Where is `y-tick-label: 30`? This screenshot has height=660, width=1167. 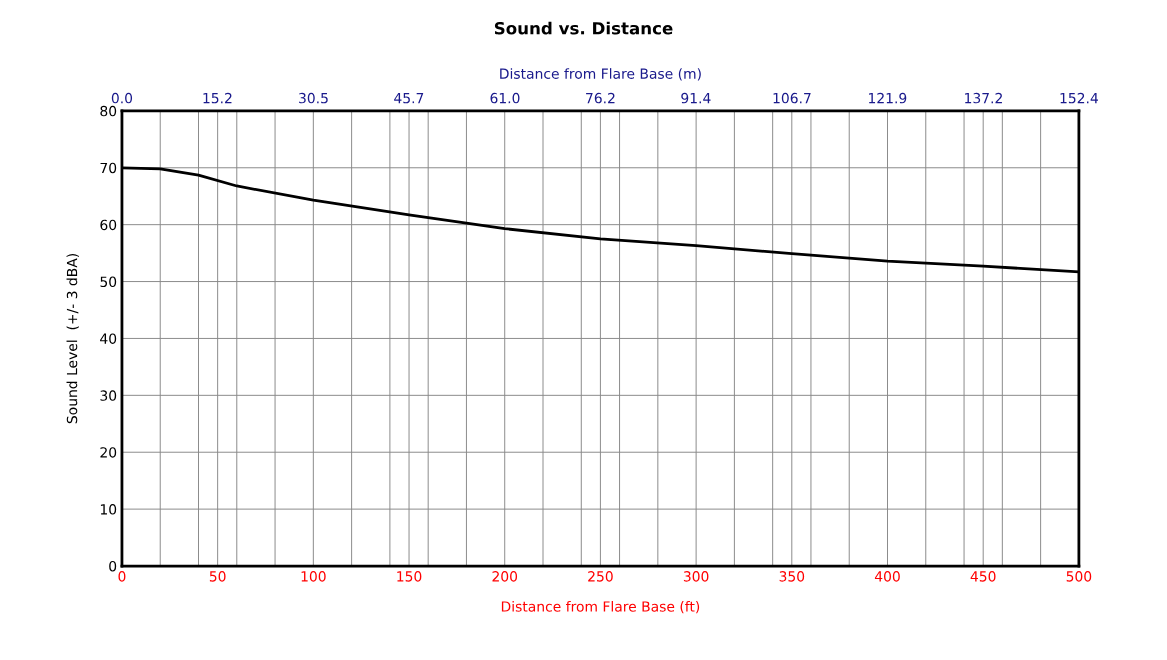
y-tick-label: 30 is located at coordinates (108, 395).